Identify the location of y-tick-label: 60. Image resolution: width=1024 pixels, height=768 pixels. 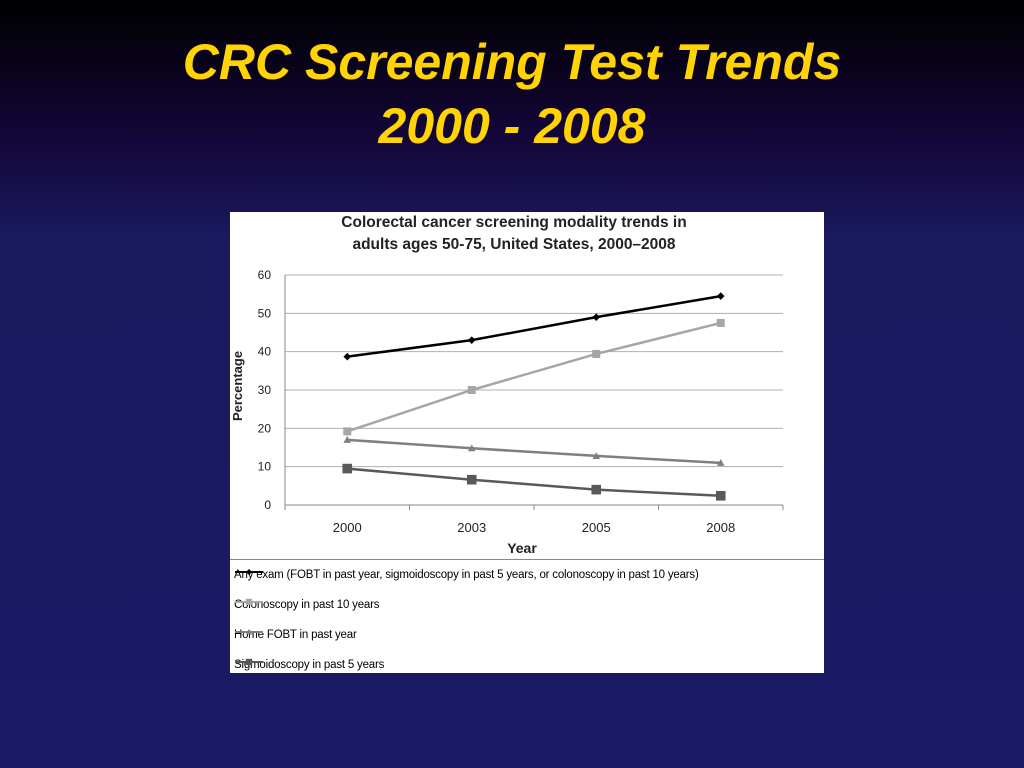
(265, 275).